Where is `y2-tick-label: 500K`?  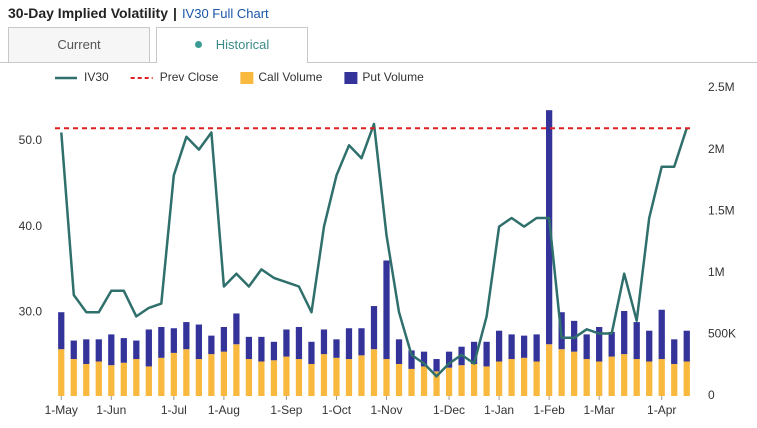
y2-tick-label: 500K is located at coordinates (722, 334).